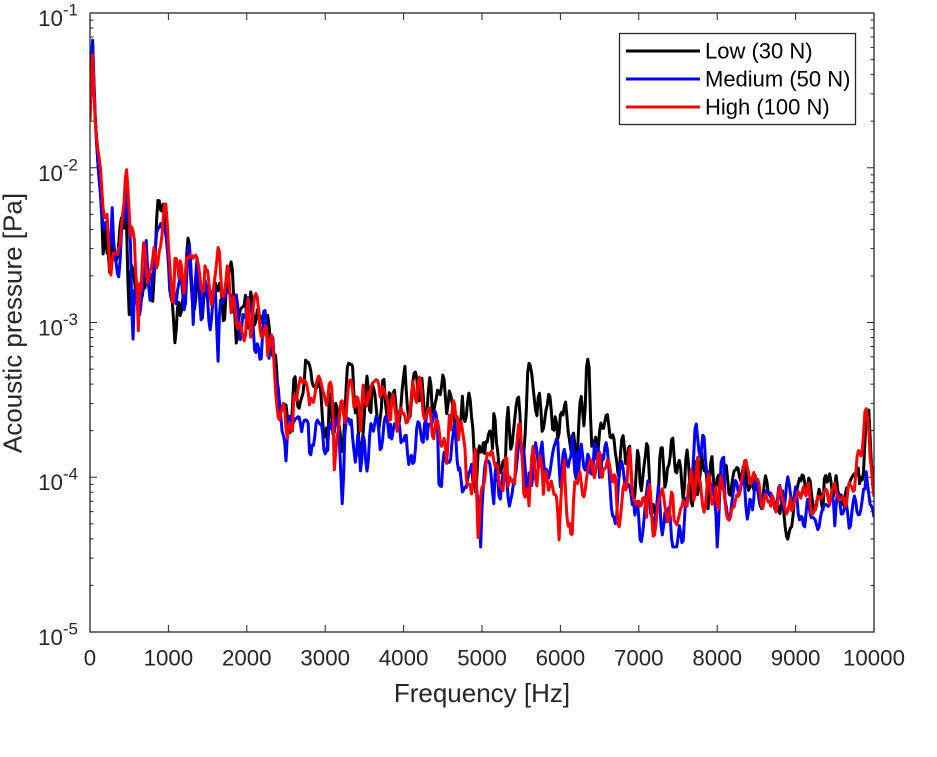  Describe the element at coordinates (90, 658) in the screenshot. I see `svg-text: 0` at that location.